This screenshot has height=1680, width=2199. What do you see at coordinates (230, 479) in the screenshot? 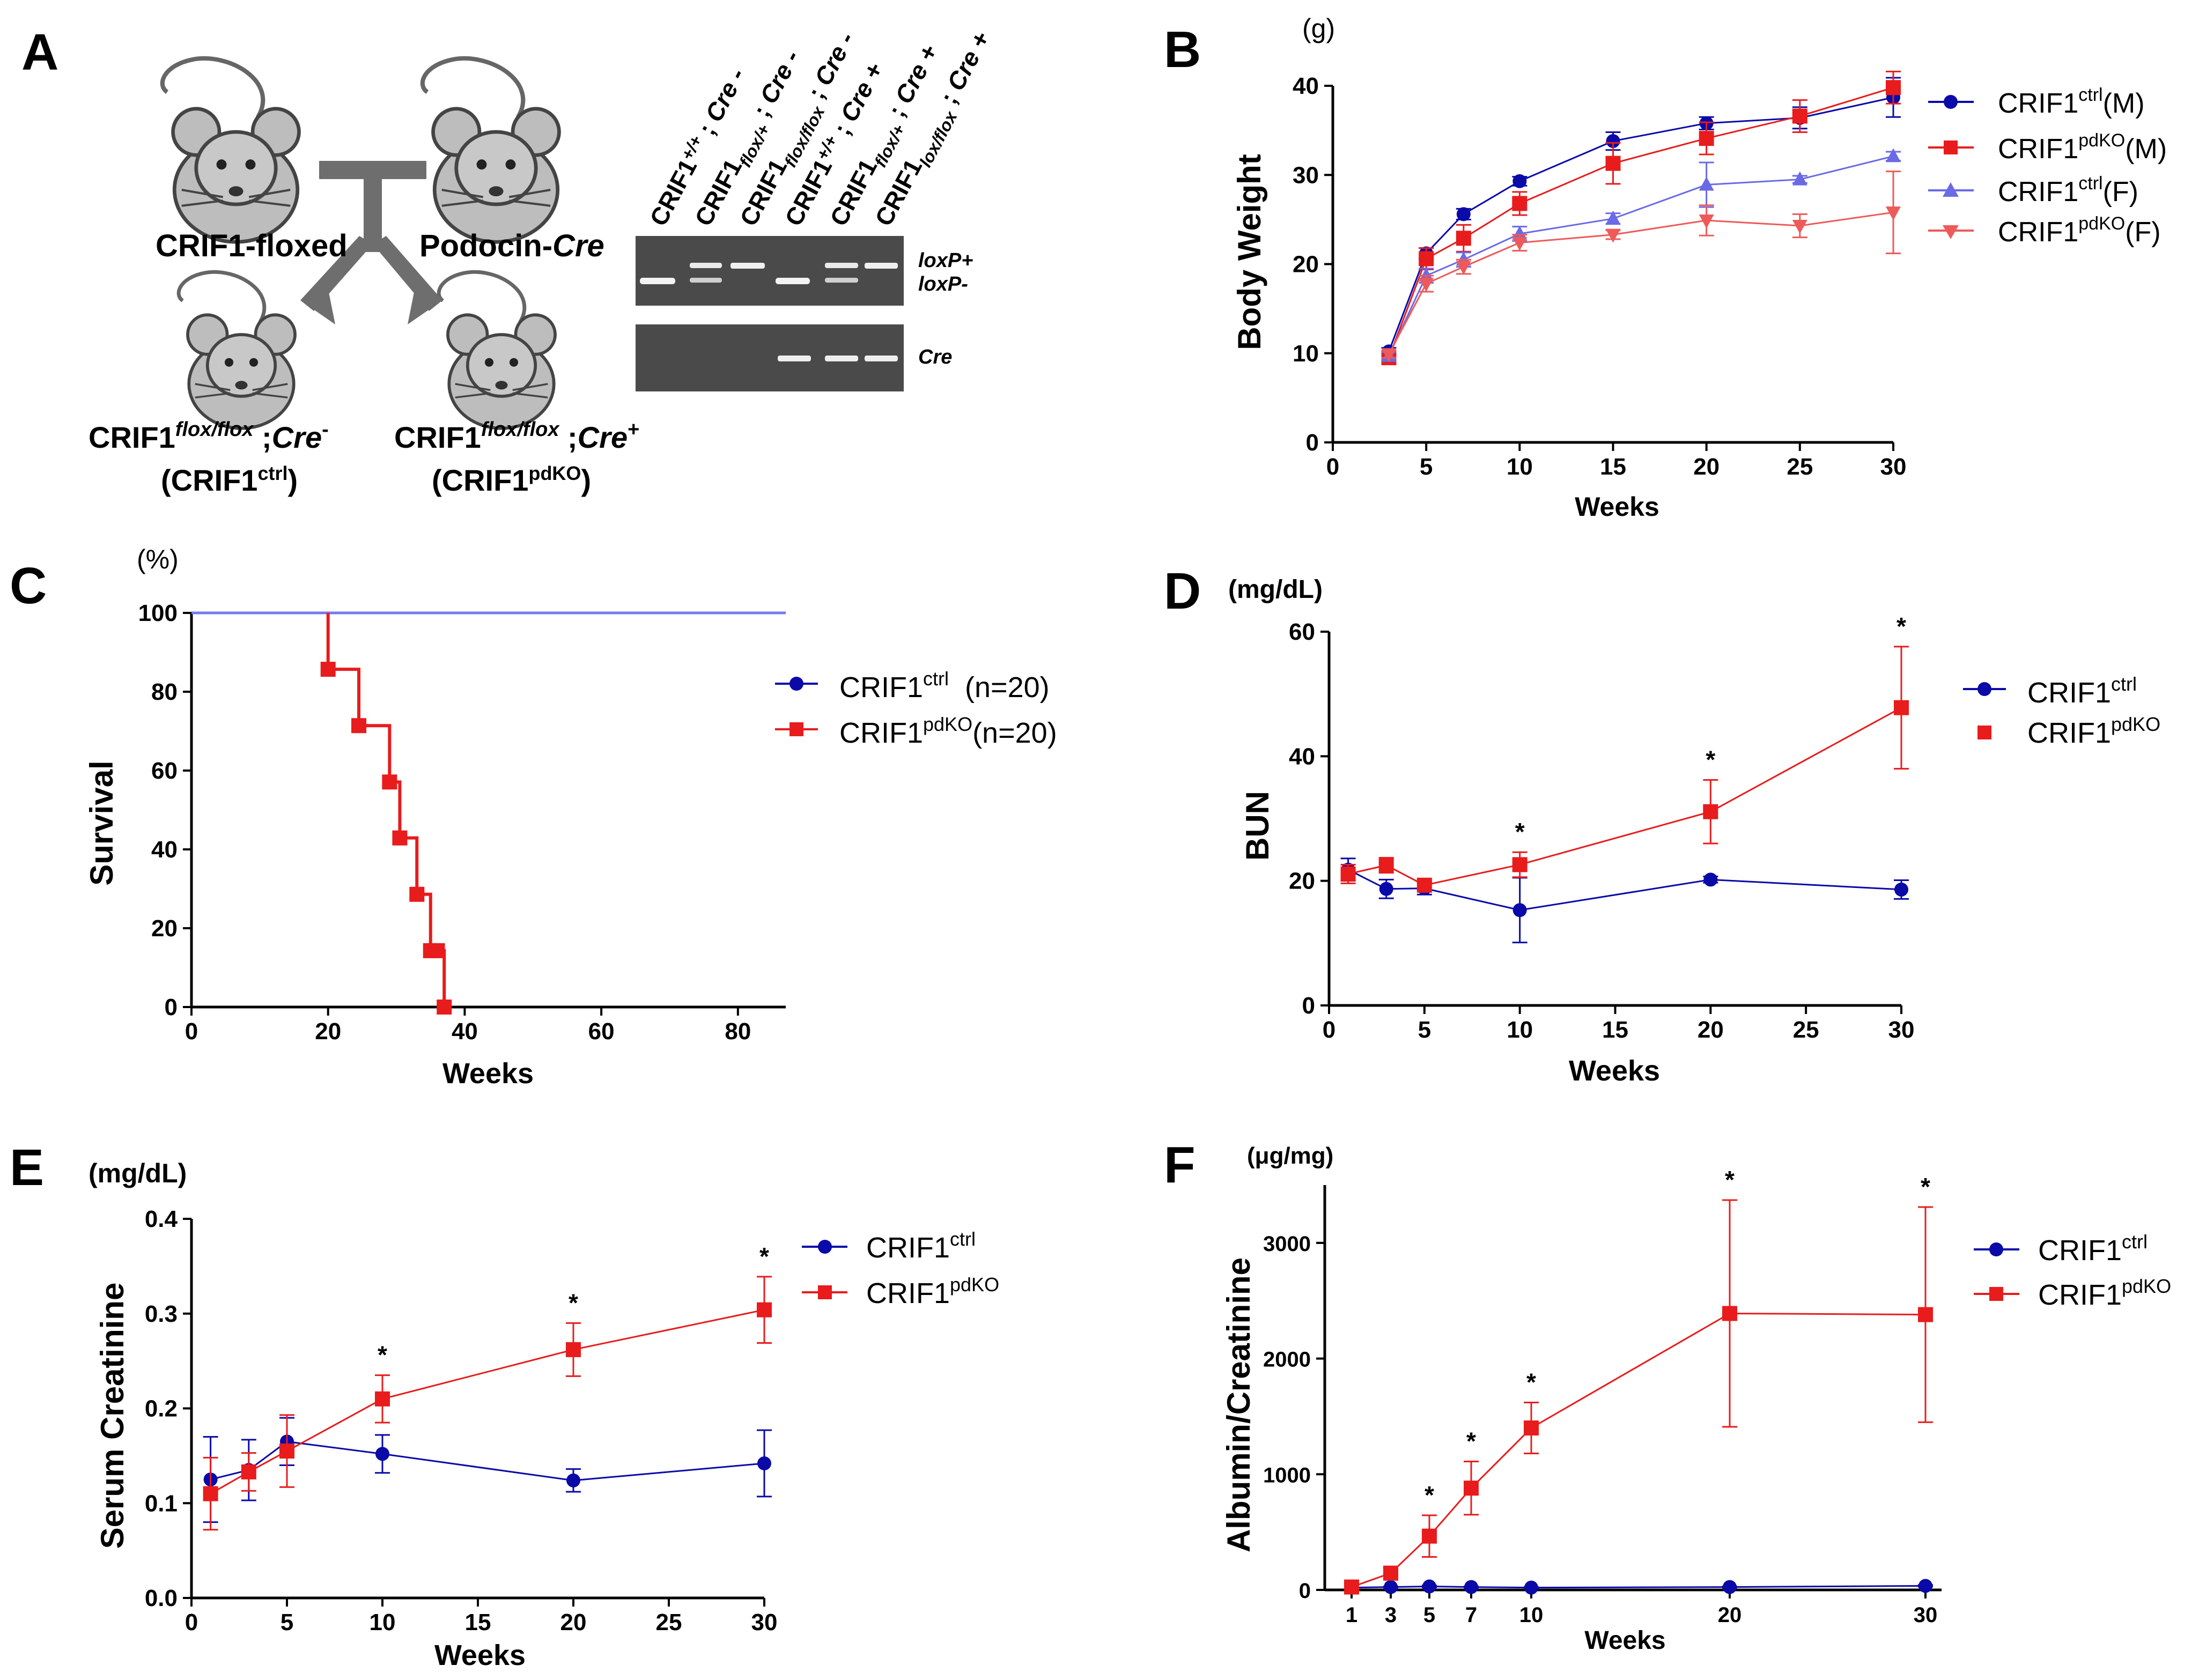
I see `label-offspring-ctrl-abbr: (CRIF1ctrl)` at bounding box center [230, 479].